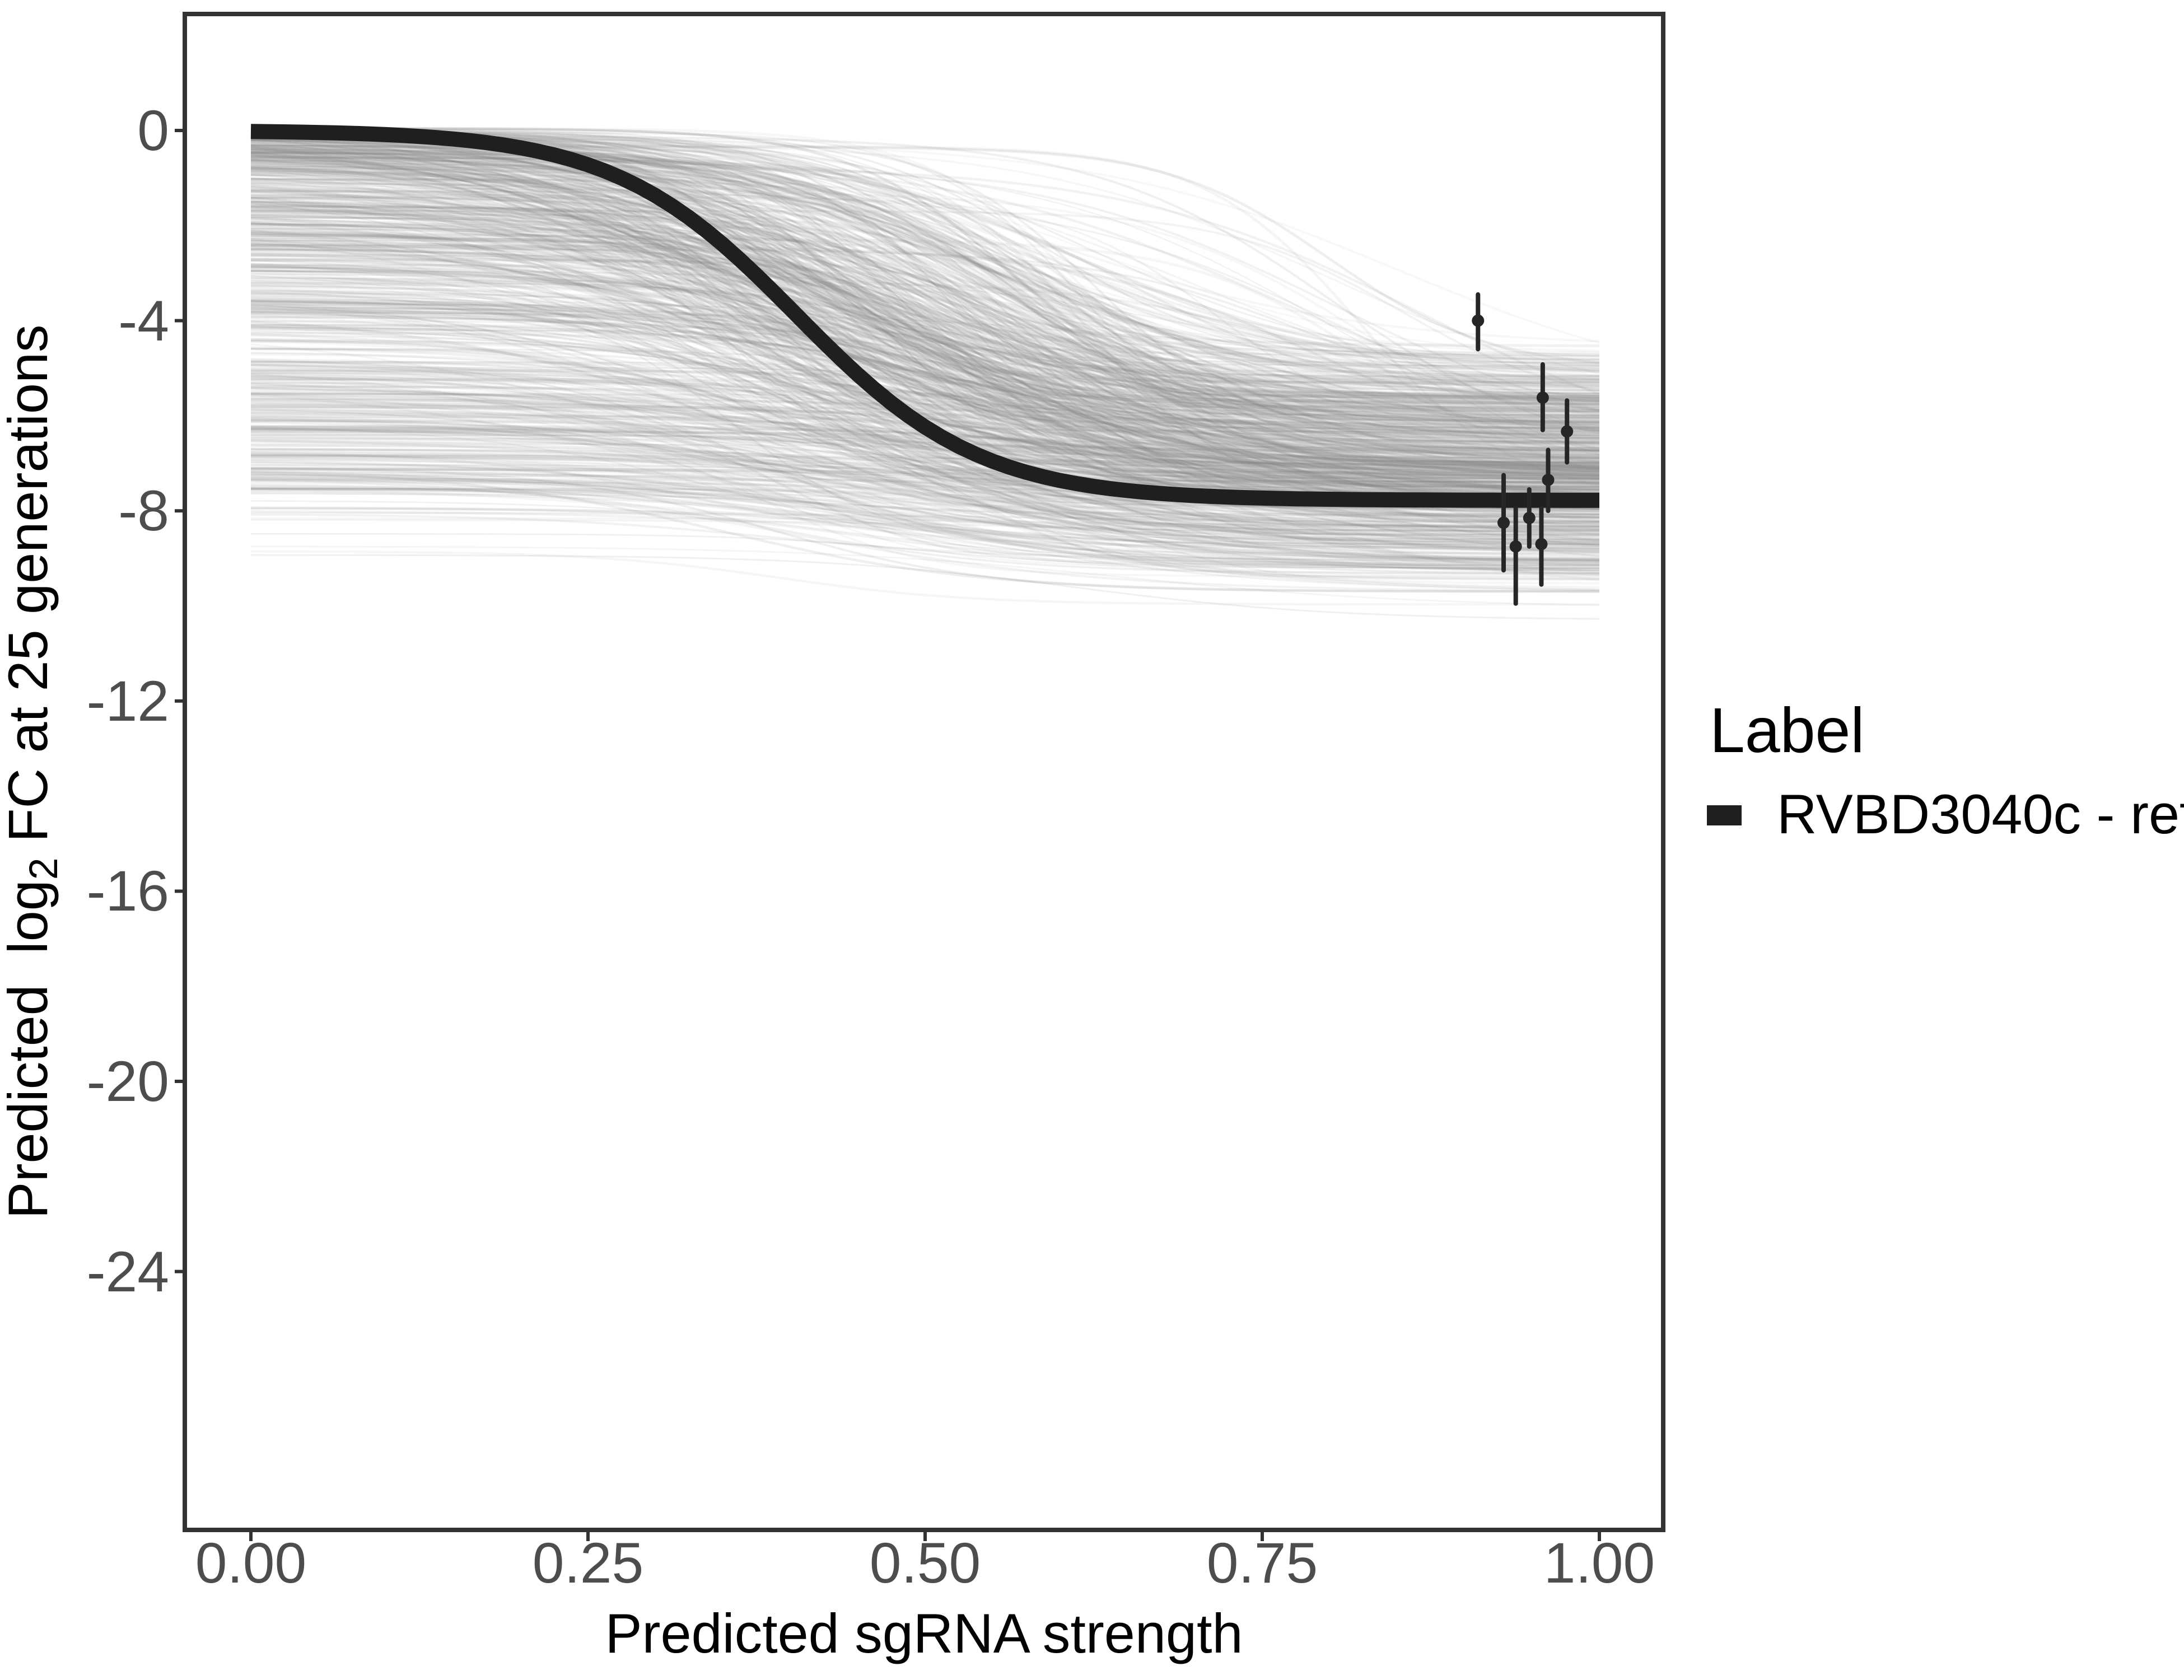  What do you see at coordinates (1981, 814) in the screenshot?
I see `legend-item-label: RVBD3040c - ref` at bounding box center [1981, 814].